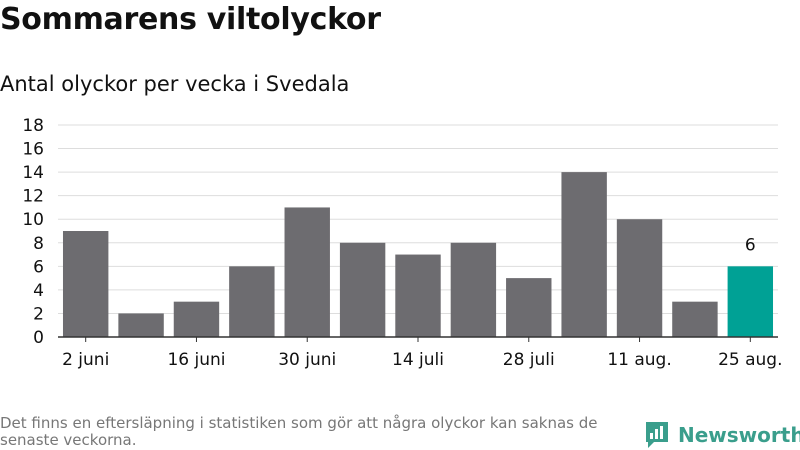  Describe the element at coordinates (639, 360) in the screenshot. I see `x-tick-label: 11 aug.` at that location.